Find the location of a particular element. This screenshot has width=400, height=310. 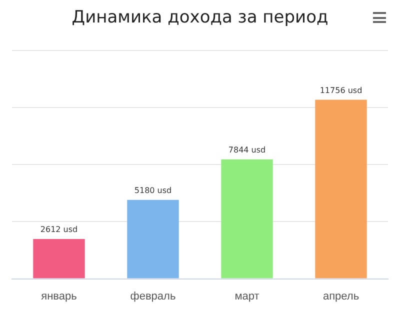

data-label: 11756 usd is located at coordinates (341, 90).